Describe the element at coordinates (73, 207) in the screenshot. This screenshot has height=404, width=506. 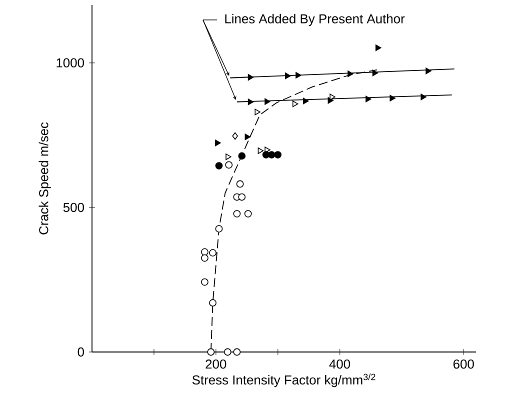
I see `y-tick-label: 500` at that location.